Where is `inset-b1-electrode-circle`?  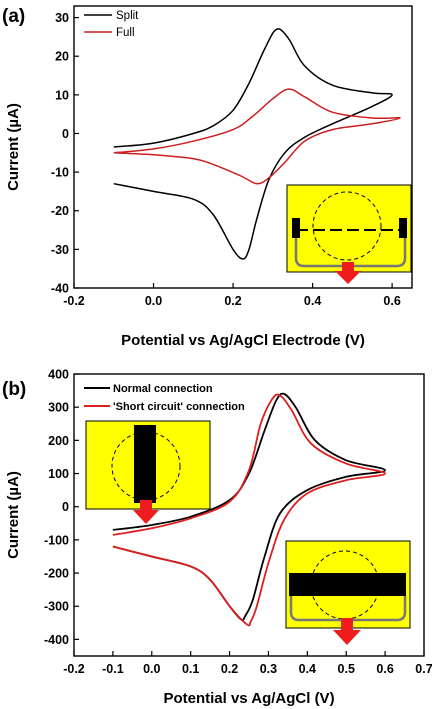 inset-b1-electrode-circle is located at coordinates (146, 466).